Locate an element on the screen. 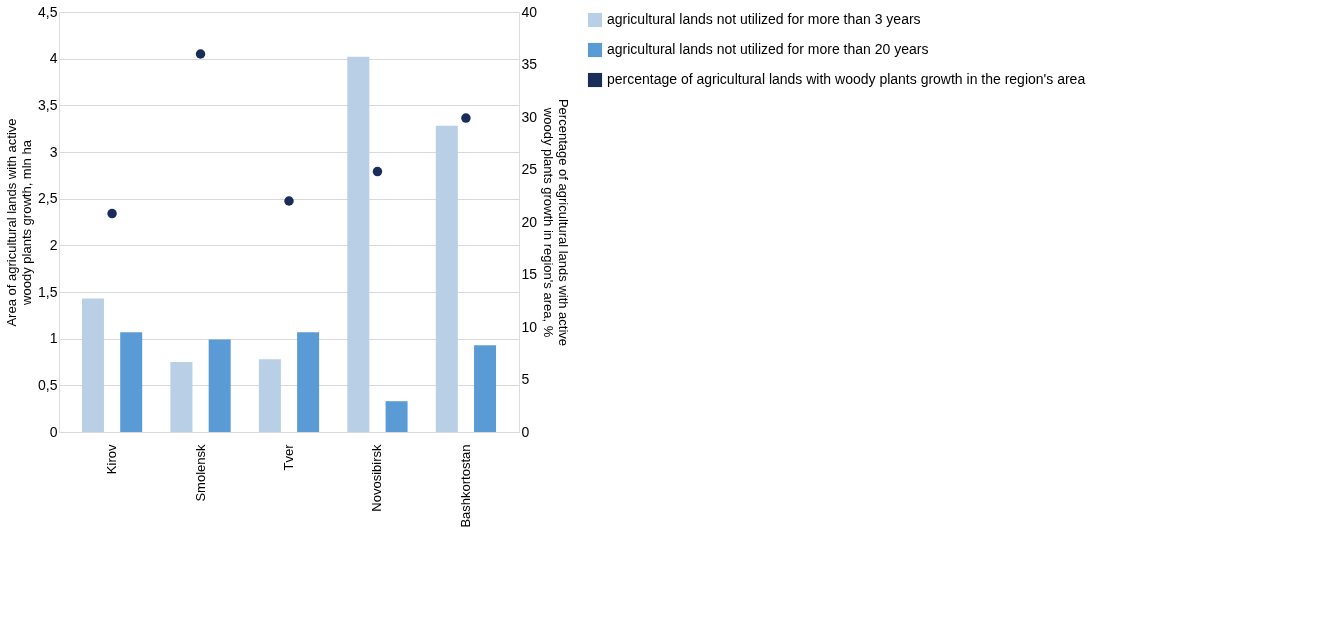 Image resolution: width=1336 pixels, height=644 pixels. y-tick-label: 3 is located at coordinates (53, 151).